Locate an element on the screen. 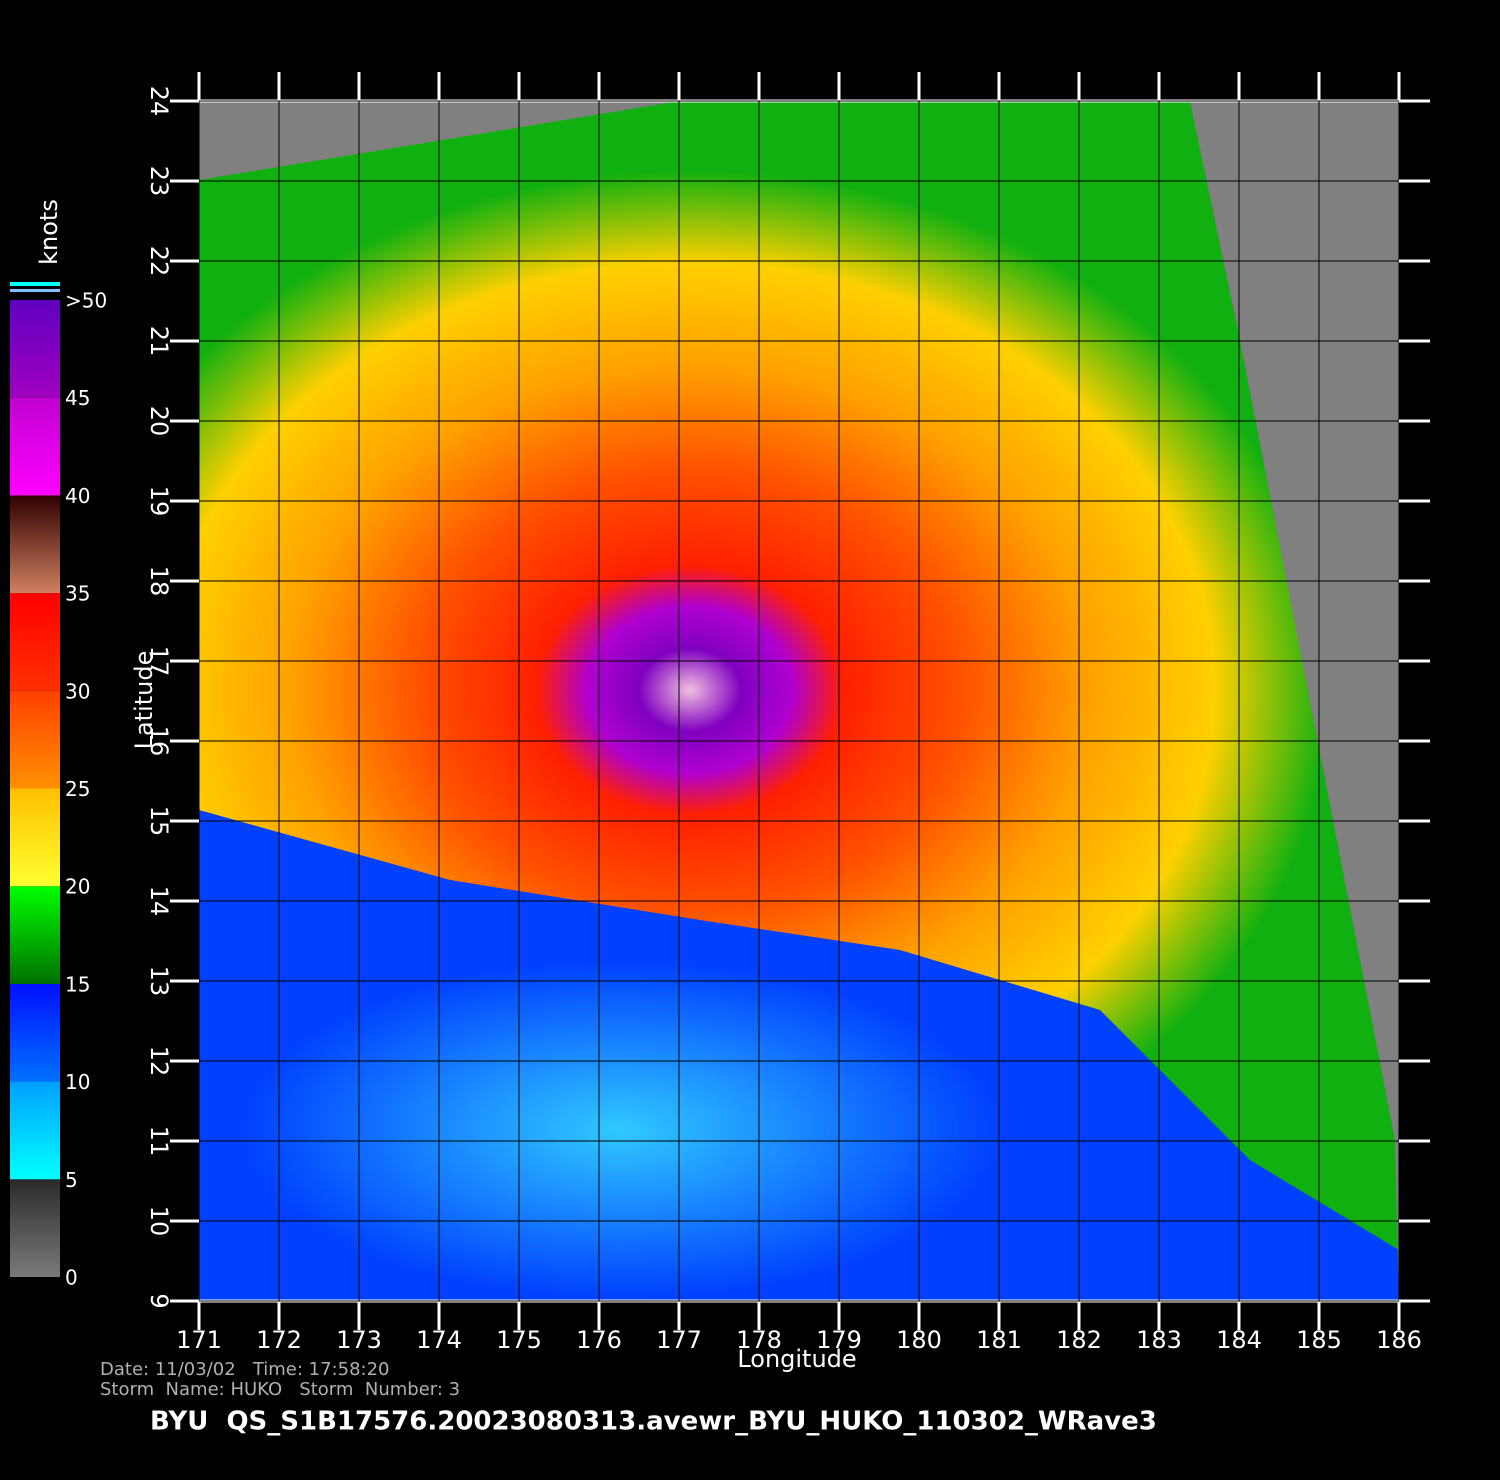  y-tick-label: 20 is located at coordinates (159, 421).